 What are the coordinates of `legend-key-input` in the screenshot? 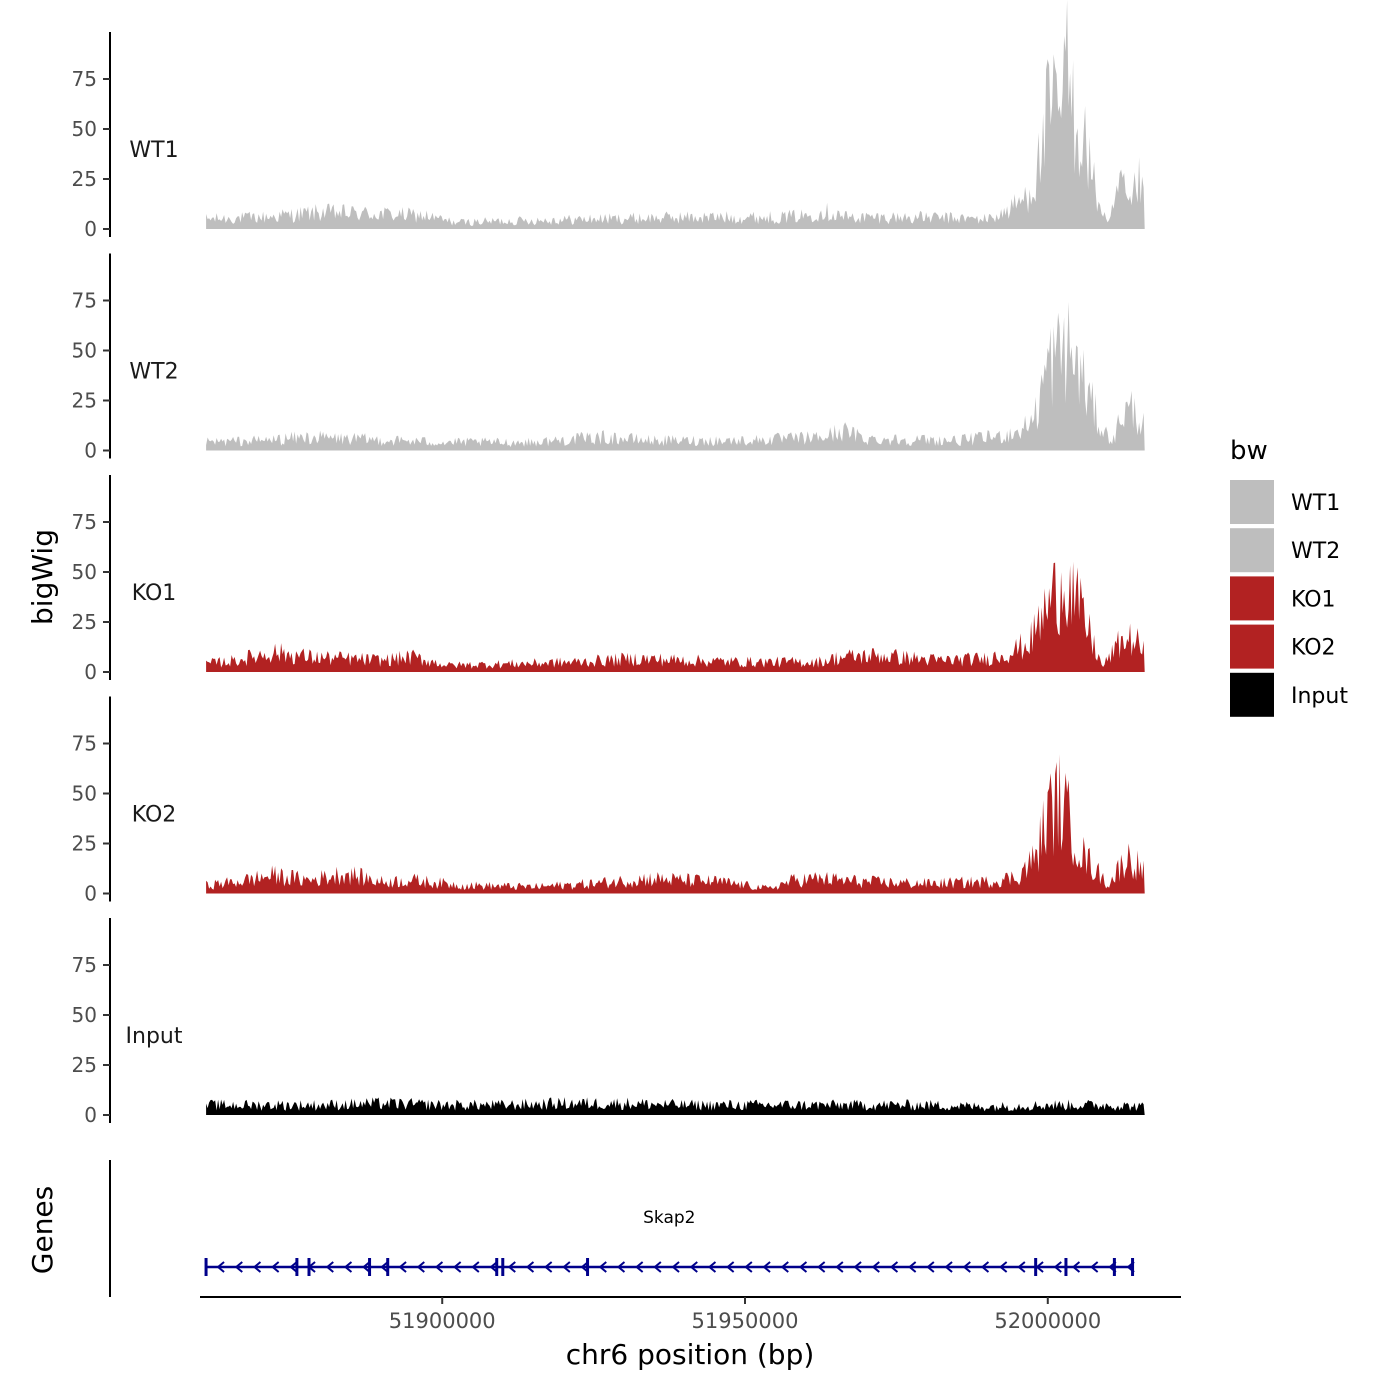 It's located at (1252, 694).